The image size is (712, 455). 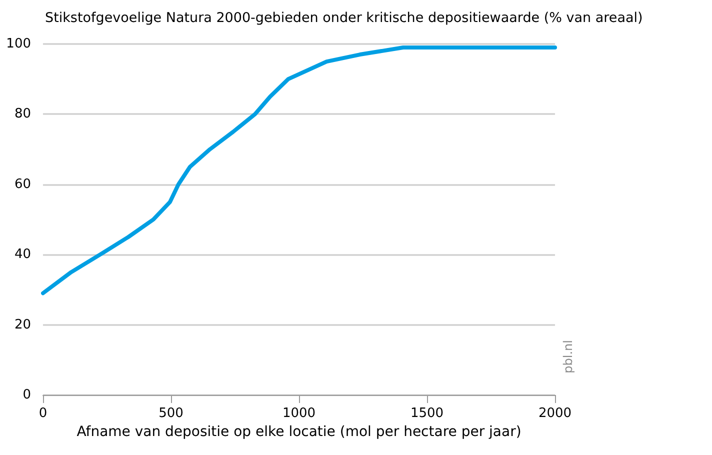 What do you see at coordinates (171, 413) in the screenshot?
I see `x-tick-label: 500` at bounding box center [171, 413].